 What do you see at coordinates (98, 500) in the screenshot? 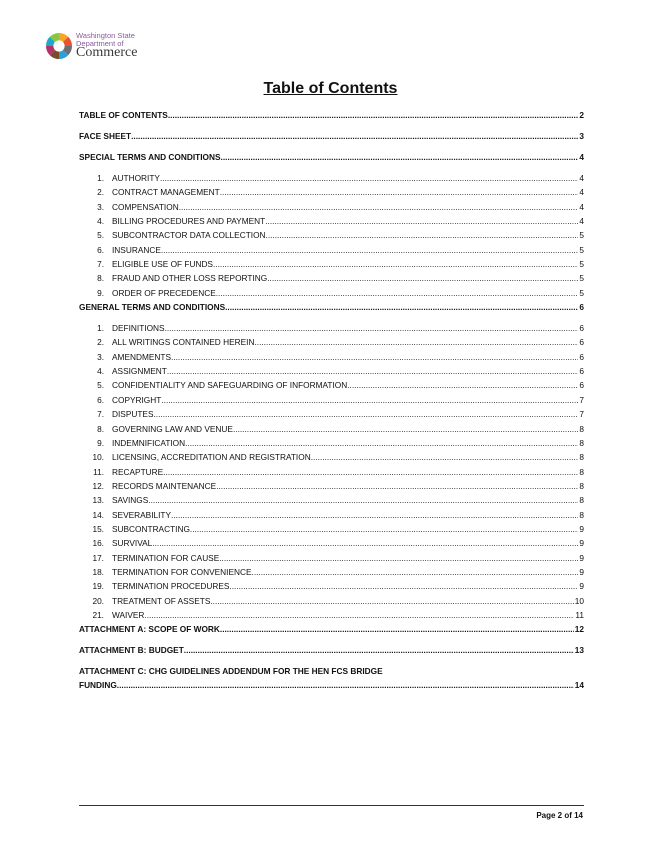
I see `toc-entry-number: 13.` at bounding box center [98, 500].